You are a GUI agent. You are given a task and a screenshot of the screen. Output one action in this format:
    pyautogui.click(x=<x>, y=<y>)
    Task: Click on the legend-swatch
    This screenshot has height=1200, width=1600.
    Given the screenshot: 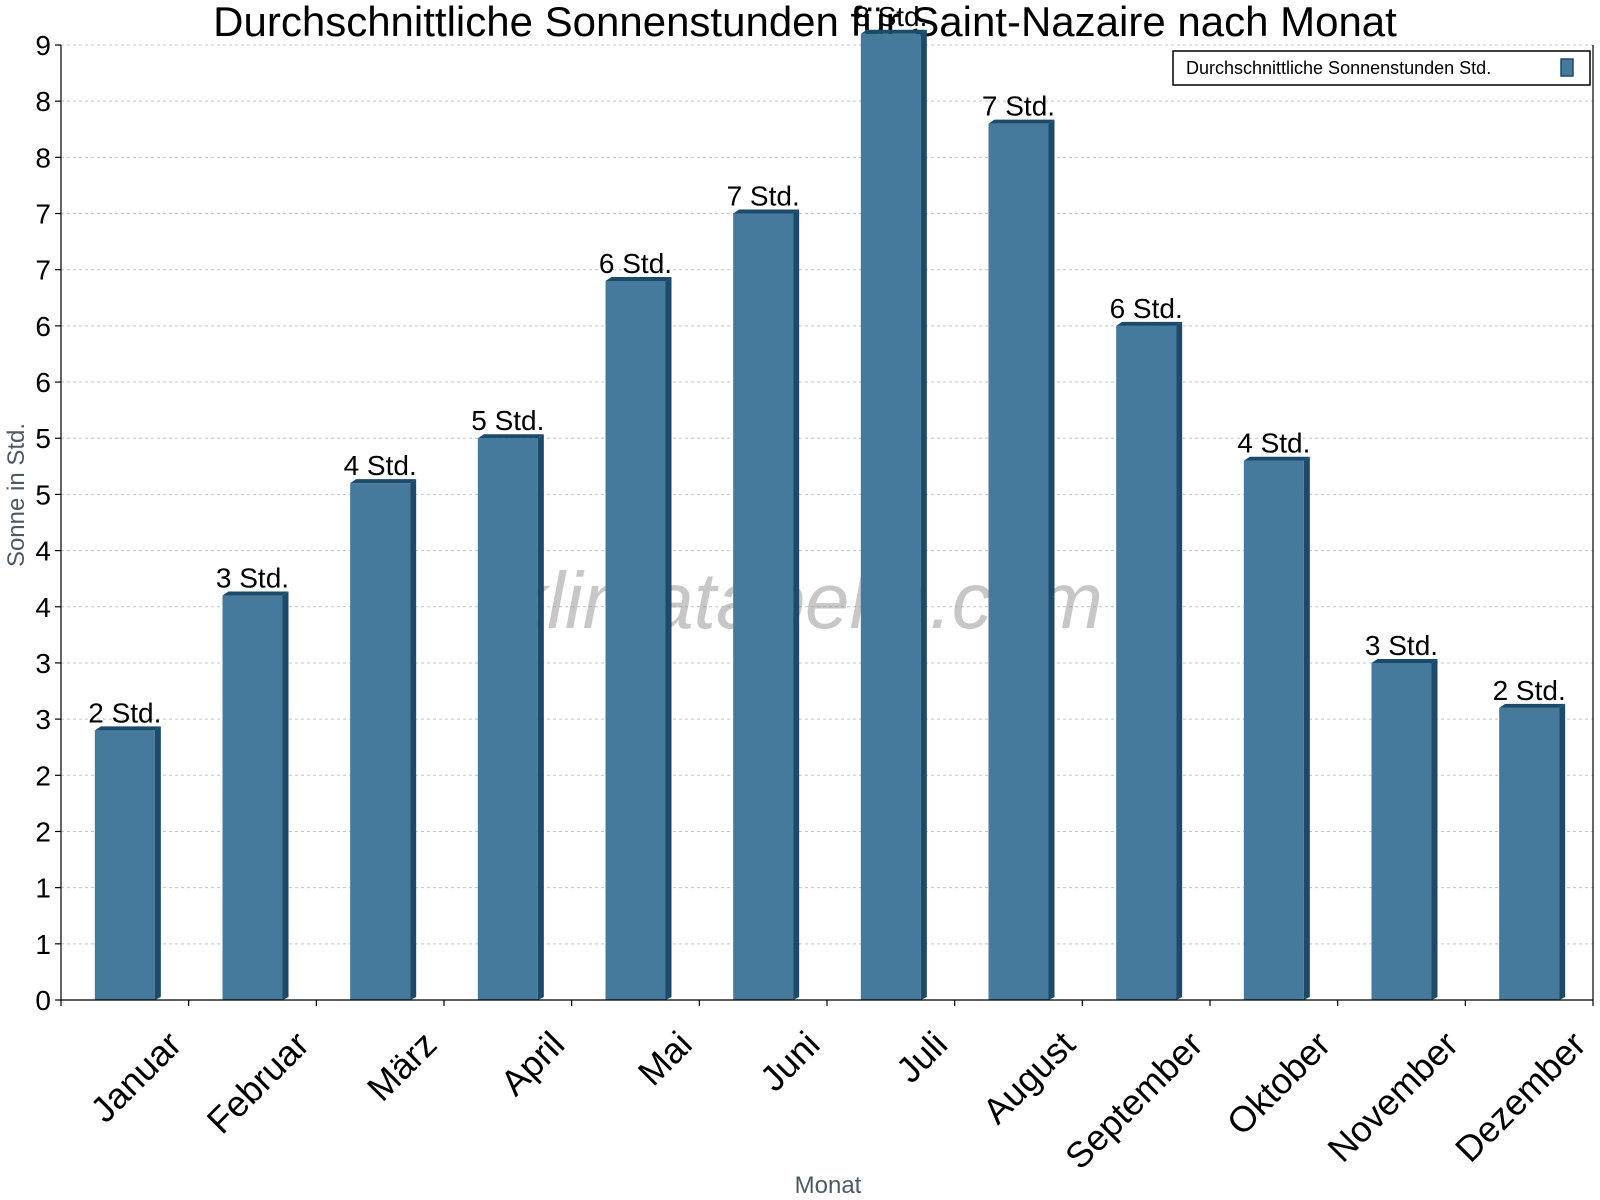 What is the action you would take?
    pyautogui.click(x=1567, y=67)
    